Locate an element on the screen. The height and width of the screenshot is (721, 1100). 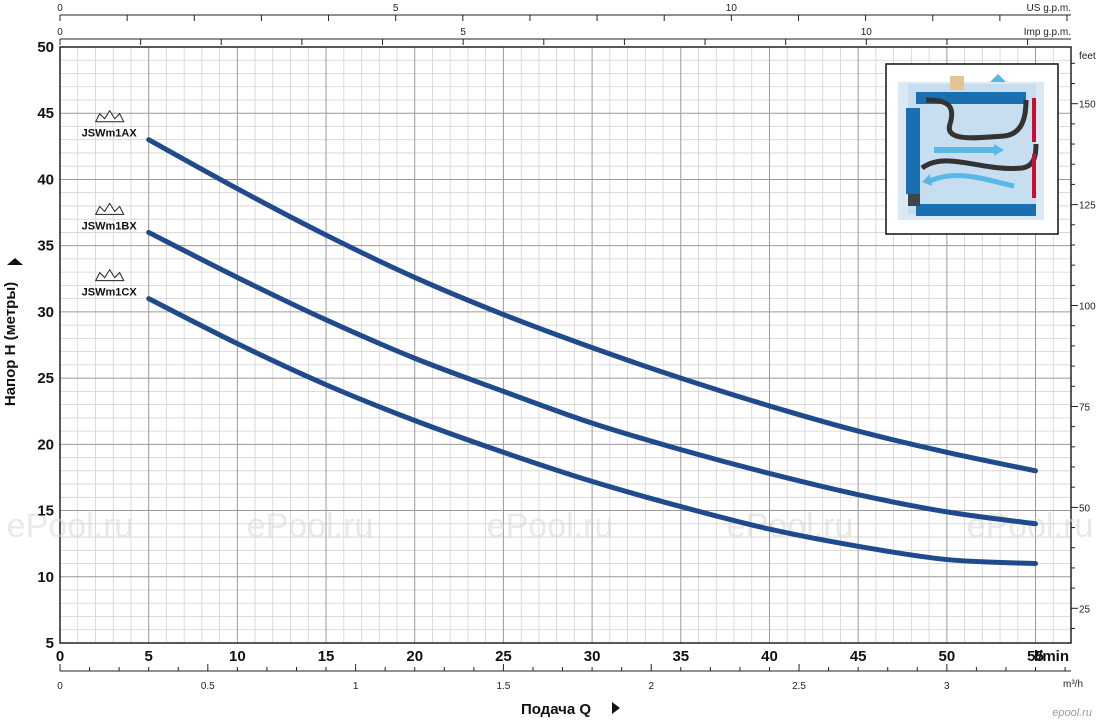
series-label-JSWm1CX: JSWm1CX is located at coordinates (110, 293).